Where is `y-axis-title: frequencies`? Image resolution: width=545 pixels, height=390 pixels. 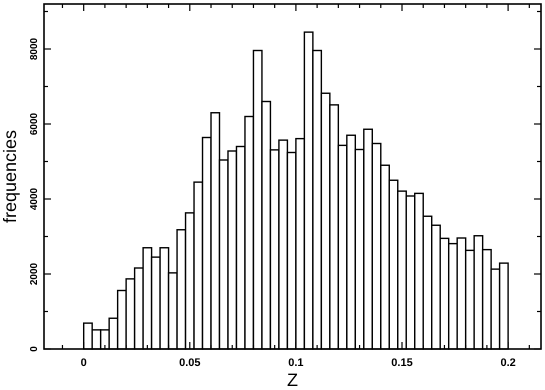 y-axis-title: frequencies is located at coordinates (10, 177).